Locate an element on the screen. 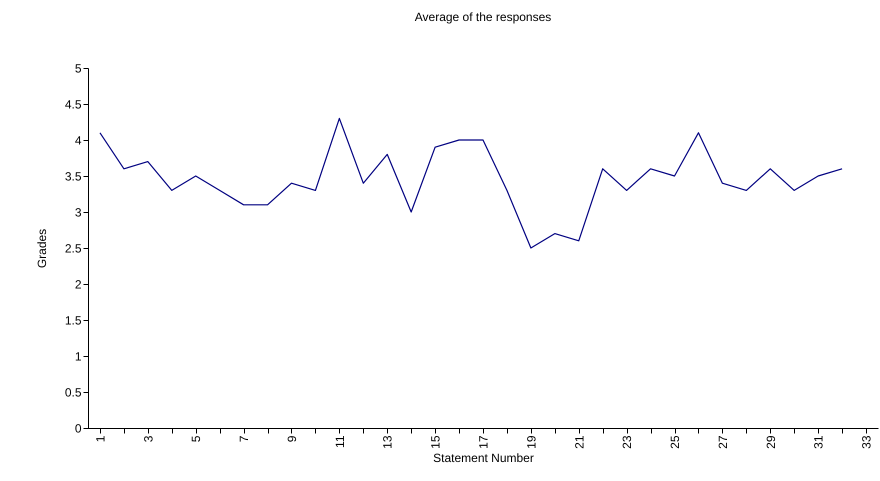  x-tick-label: 31 is located at coordinates (819, 442).